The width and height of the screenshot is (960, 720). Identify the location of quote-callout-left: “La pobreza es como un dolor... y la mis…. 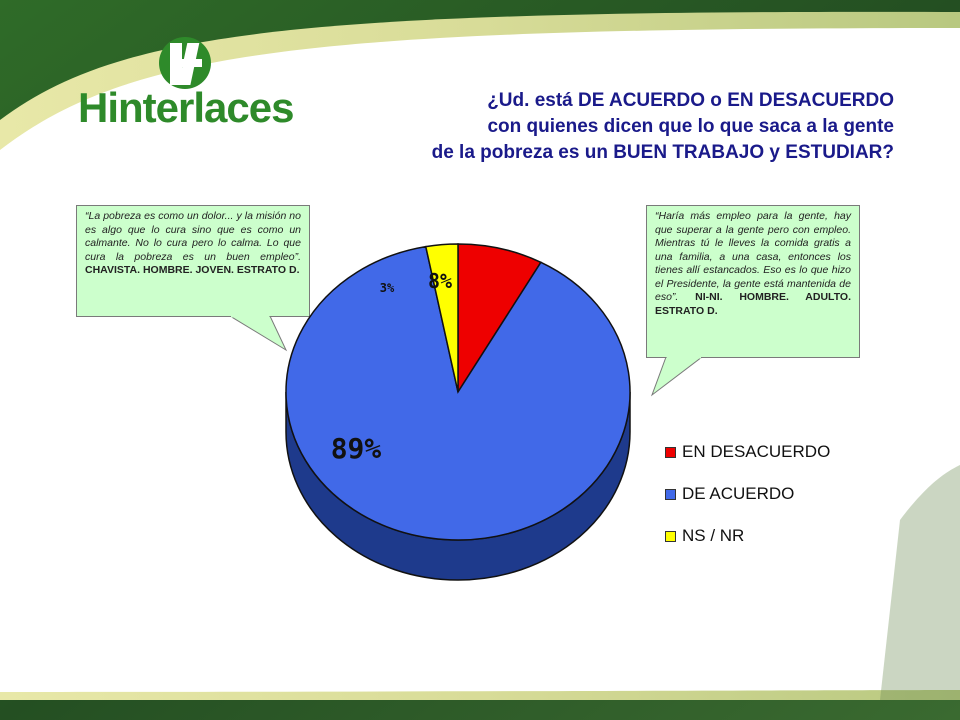
(193, 261).